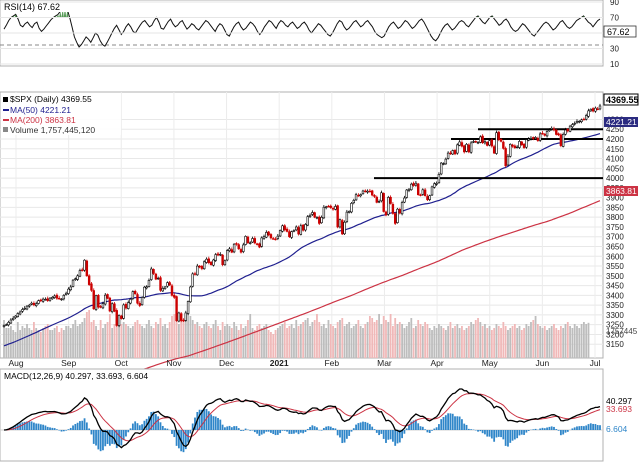  I want to click on rsi-levels: 9070503010, so click(309, 34).